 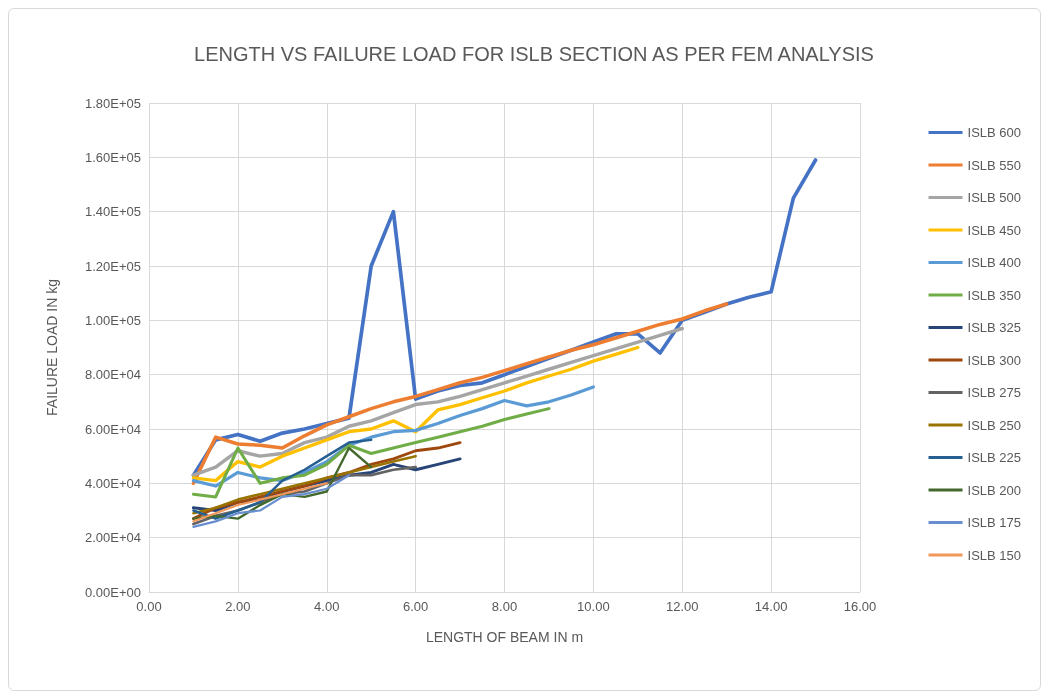 I want to click on x-tick-label: 6.00, so click(x=415, y=606).